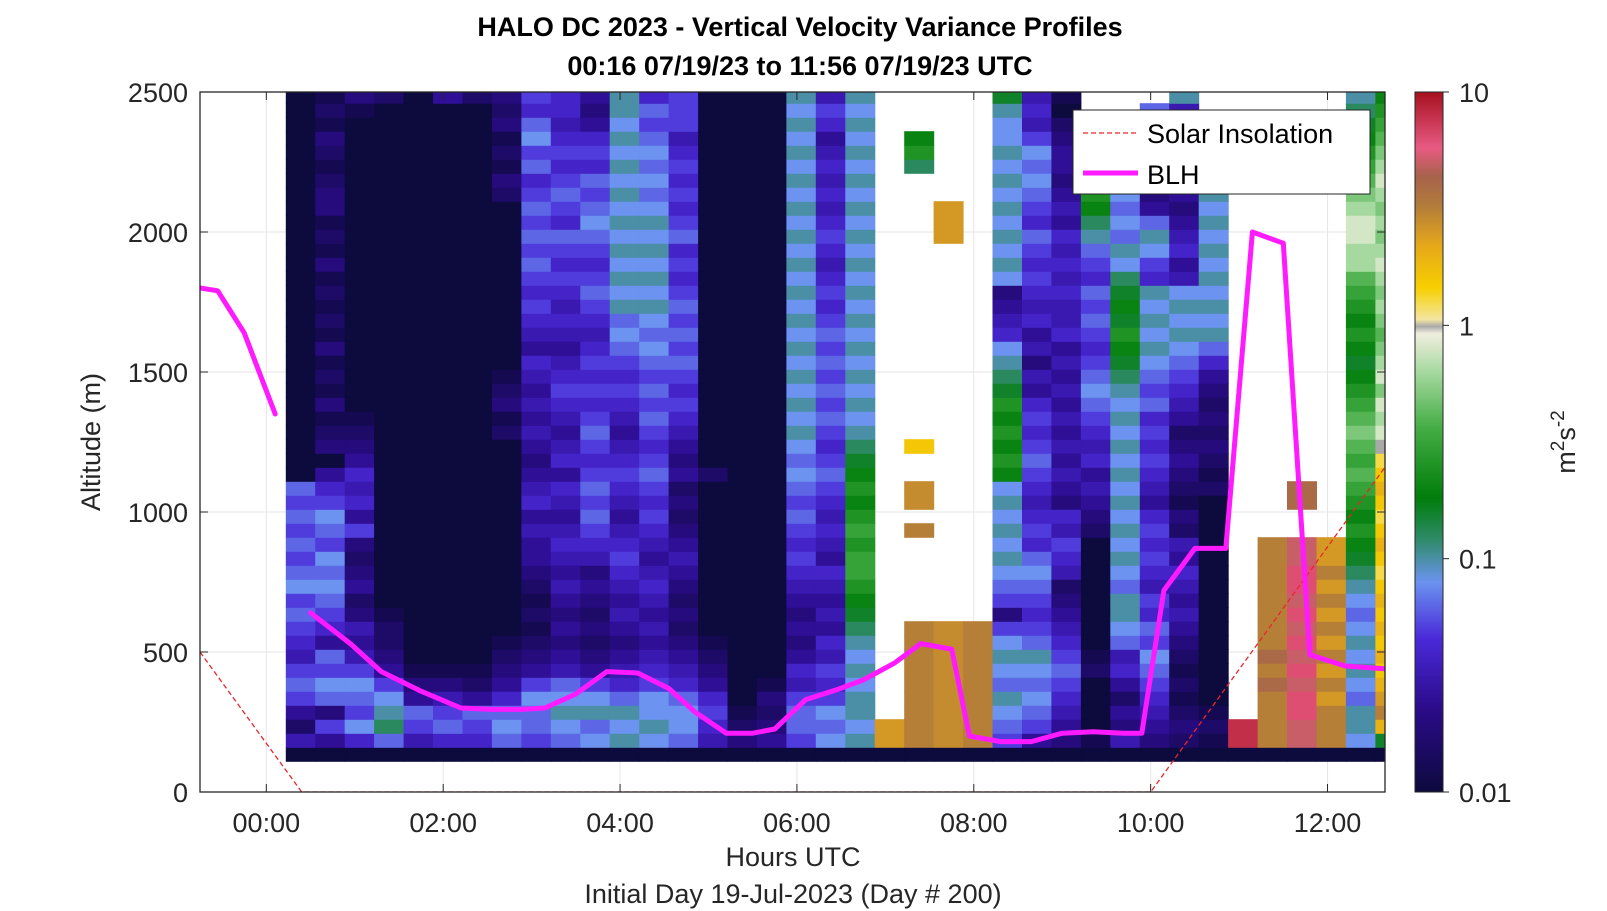  What do you see at coordinates (1173, 175) in the screenshot?
I see `legend-blh-label: BLH` at bounding box center [1173, 175].